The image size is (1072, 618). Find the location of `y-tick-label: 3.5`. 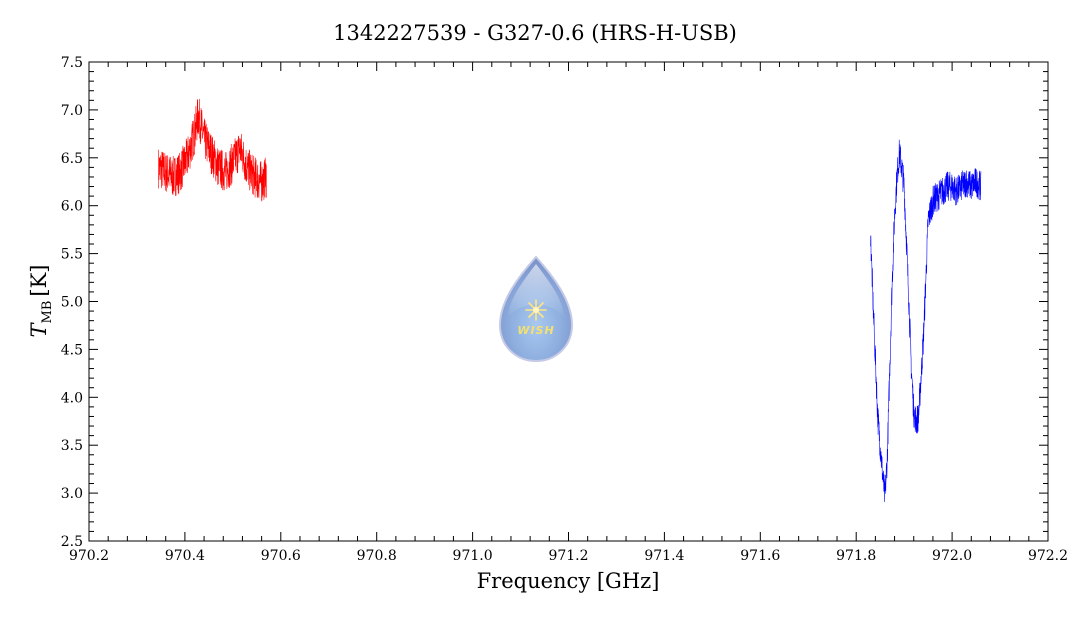

y-tick-label: 3.5 is located at coordinates (72, 446).